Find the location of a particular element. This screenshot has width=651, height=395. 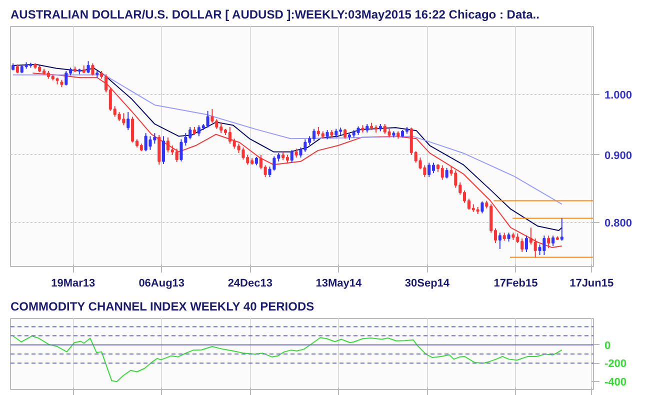

y-tick-label: -400 is located at coordinates (615, 382).